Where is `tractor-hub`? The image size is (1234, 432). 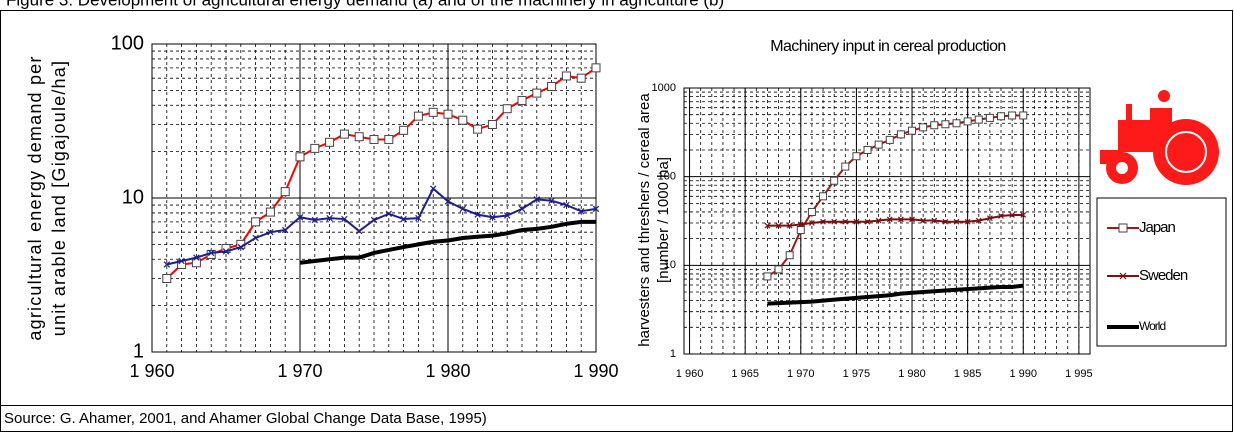 tractor-hub is located at coordinates (1122, 168).